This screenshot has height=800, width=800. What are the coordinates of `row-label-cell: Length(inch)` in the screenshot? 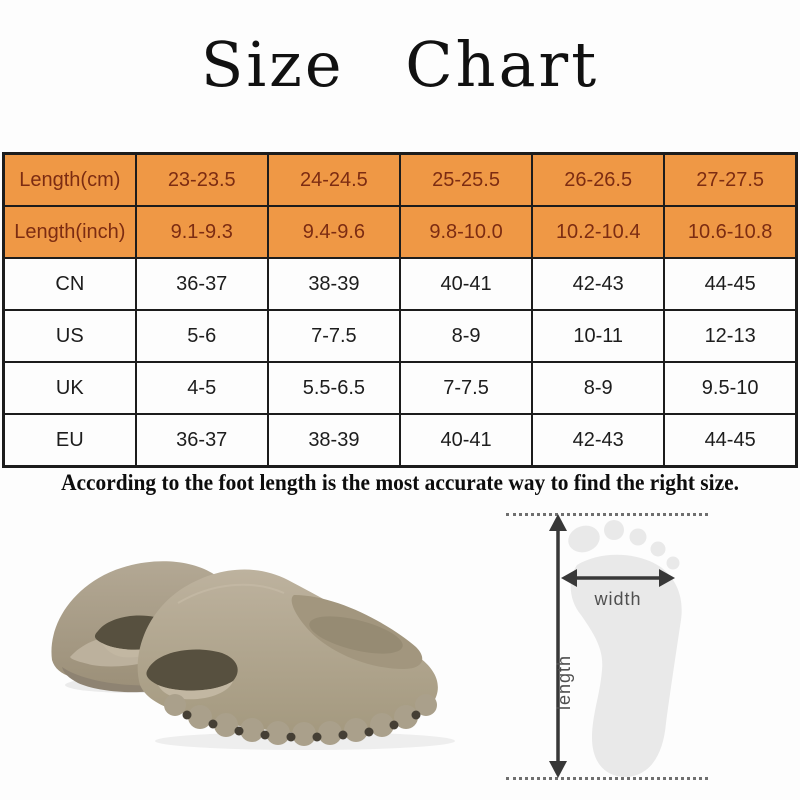 It's located at (69, 232).